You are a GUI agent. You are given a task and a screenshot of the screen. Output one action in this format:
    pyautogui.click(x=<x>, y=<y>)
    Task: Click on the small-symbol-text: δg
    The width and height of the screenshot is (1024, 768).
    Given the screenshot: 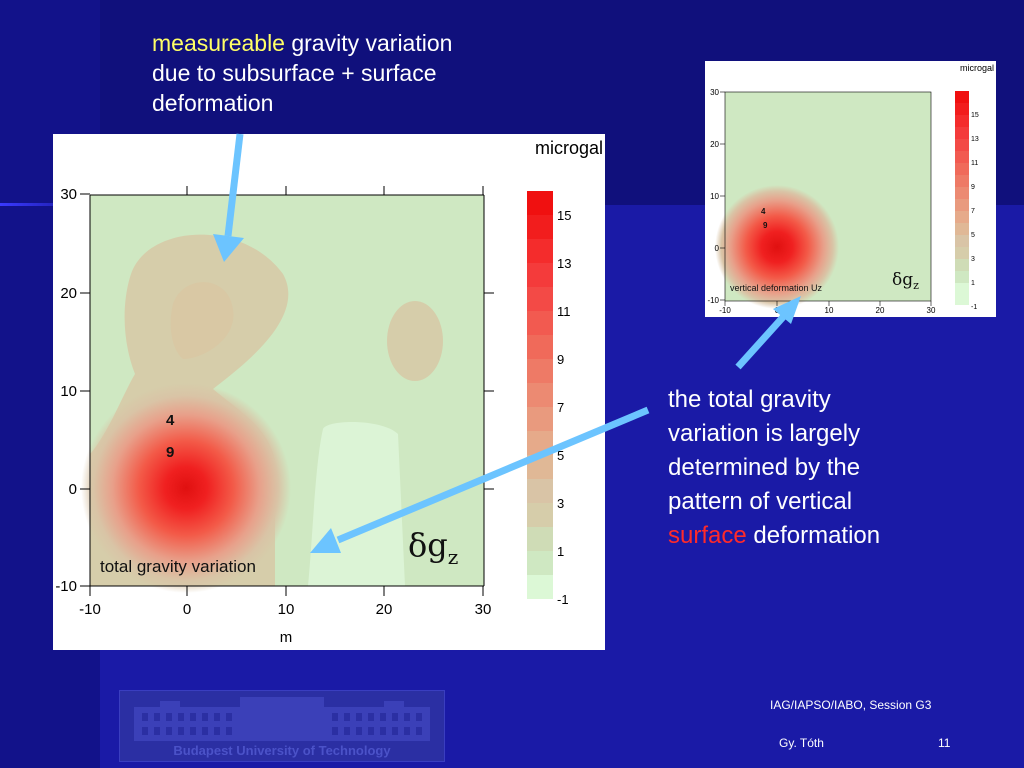 What is the action you would take?
    pyautogui.click(x=902, y=280)
    